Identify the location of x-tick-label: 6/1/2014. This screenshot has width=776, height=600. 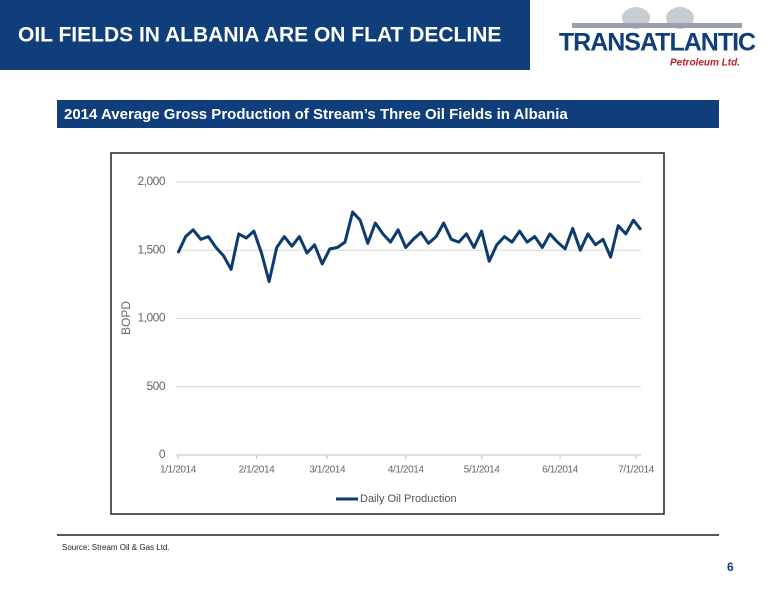
(560, 470).